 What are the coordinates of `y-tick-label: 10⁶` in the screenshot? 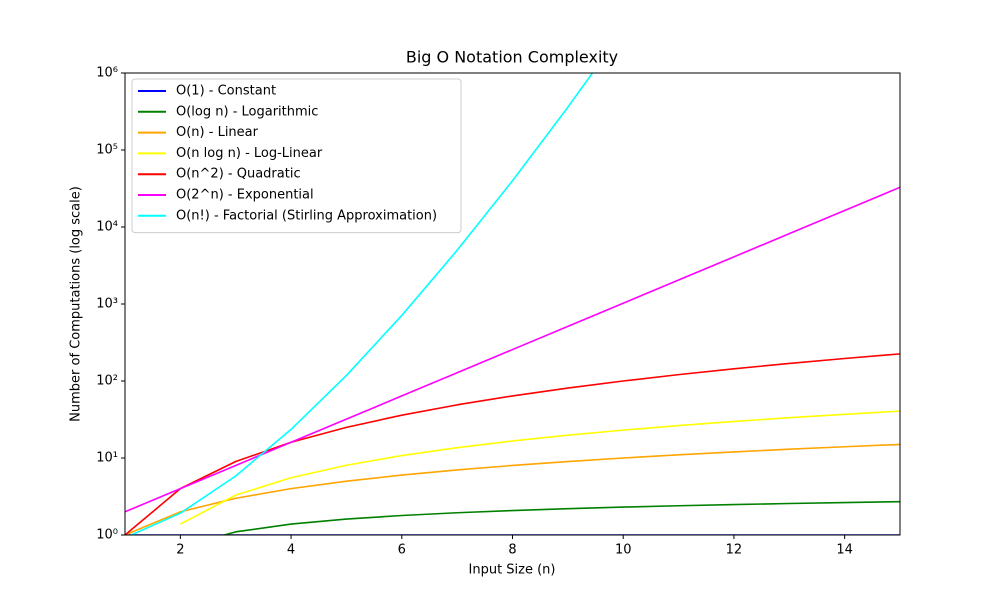 It's located at (107, 73).